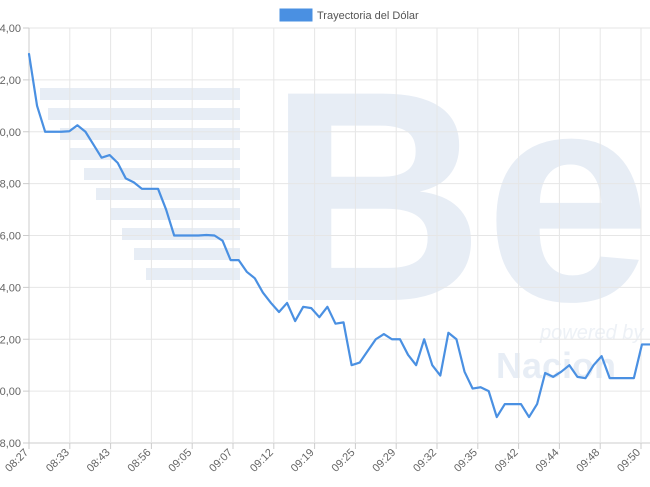  What do you see at coordinates (140, 461) in the screenshot?
I see `x-tick-label: 08:56` at bounding box center [140, 461].